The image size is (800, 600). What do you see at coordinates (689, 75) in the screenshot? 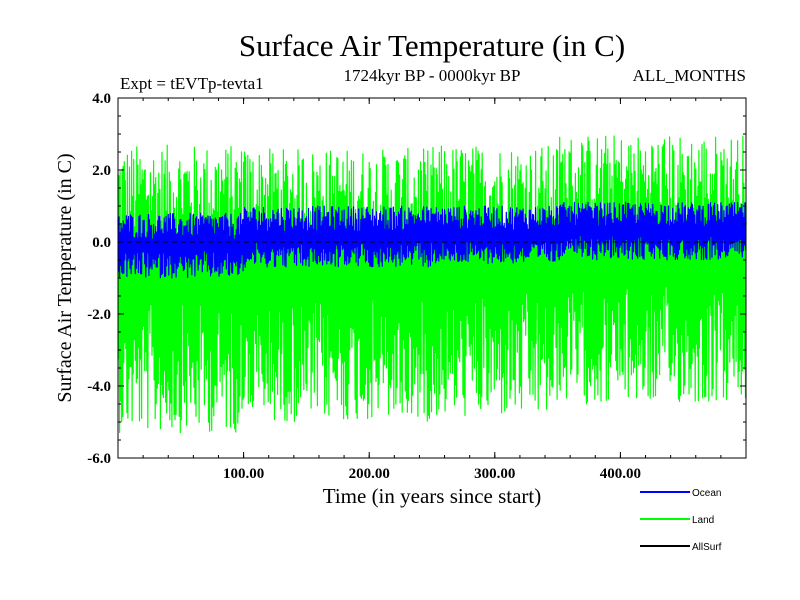
I see `months-label: ALL_MONTHS` at bounding box center [689, 75].